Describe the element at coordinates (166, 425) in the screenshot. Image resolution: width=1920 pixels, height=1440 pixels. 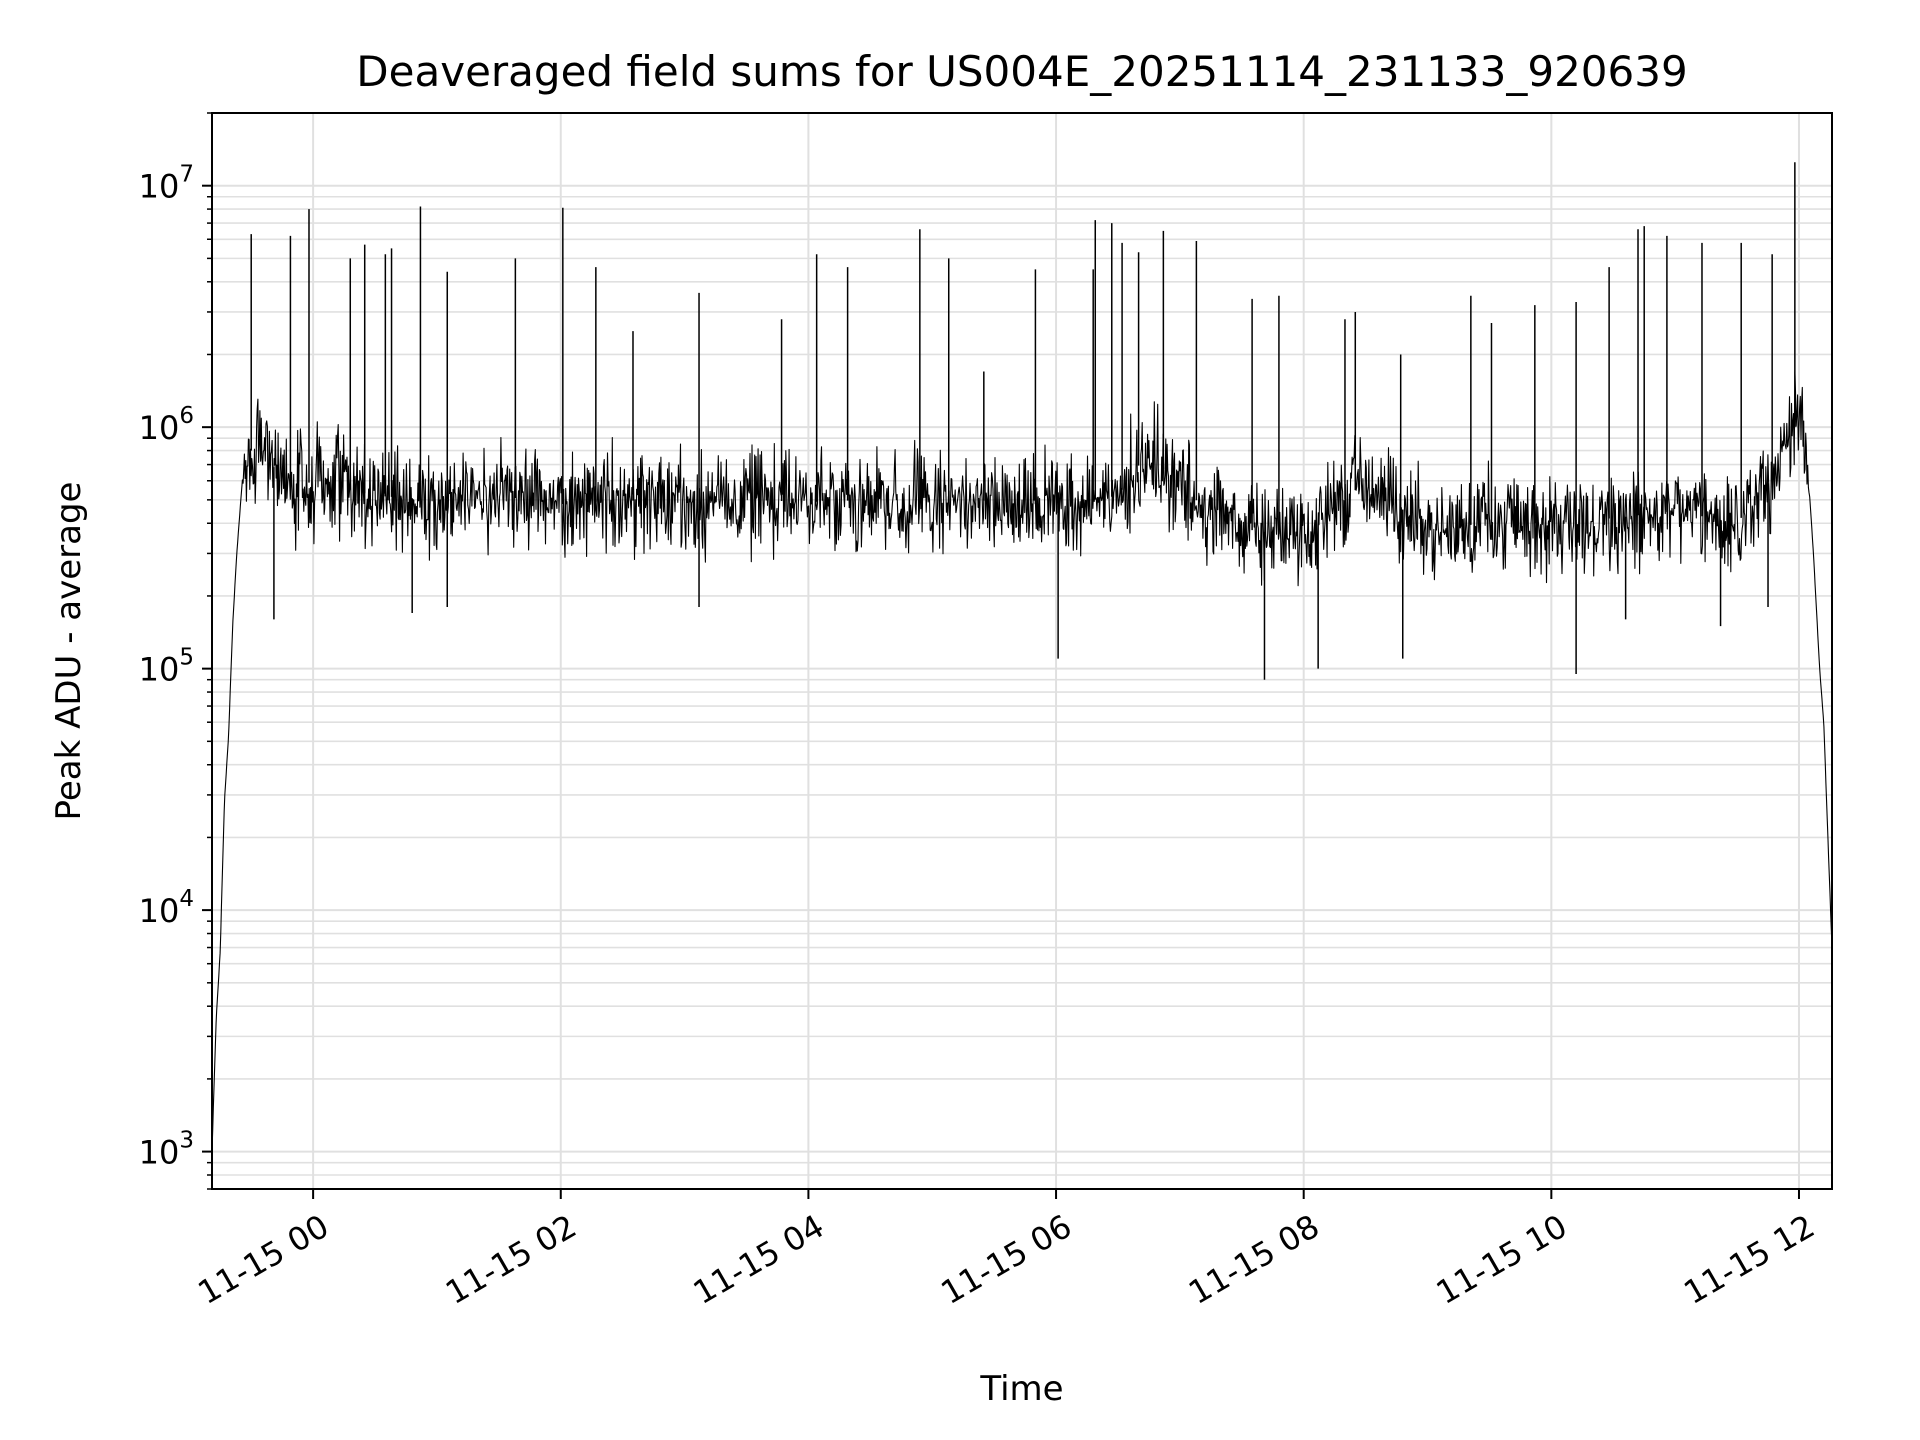
I see `y-tick-label: 10⁶` at that location.